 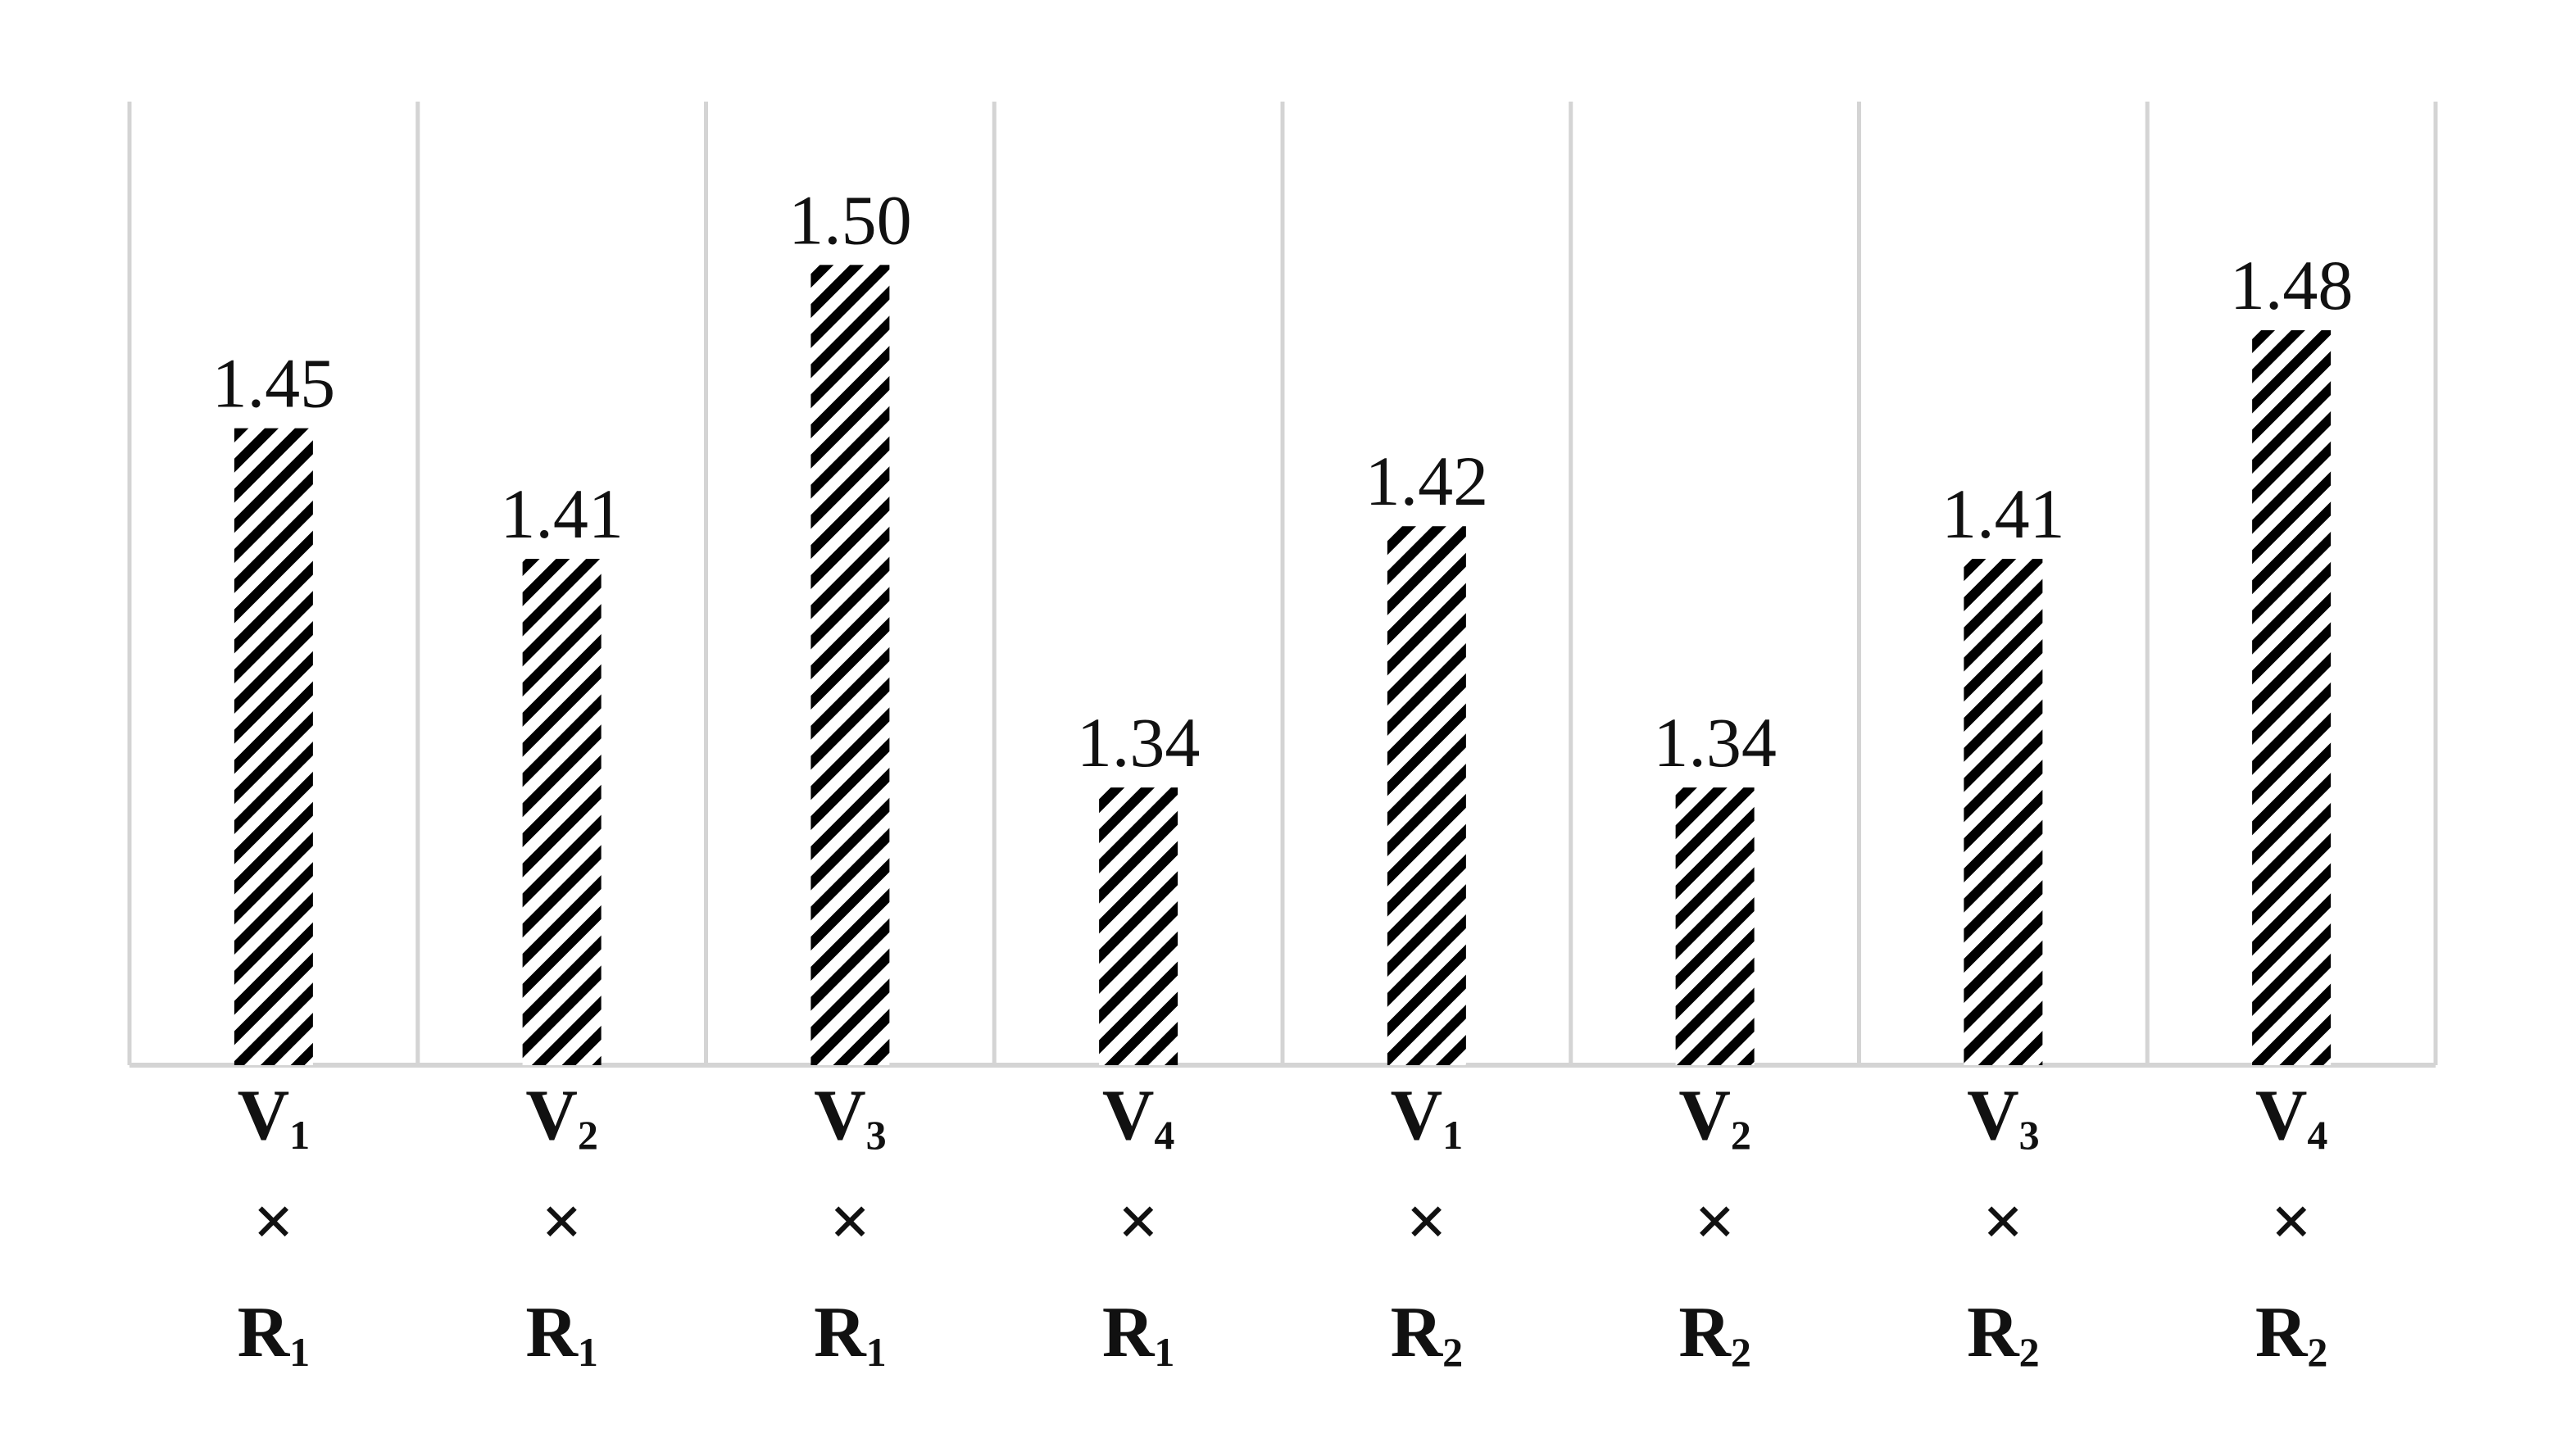 I want to click on data-label: 1.48, so click(x=2292, y=285).